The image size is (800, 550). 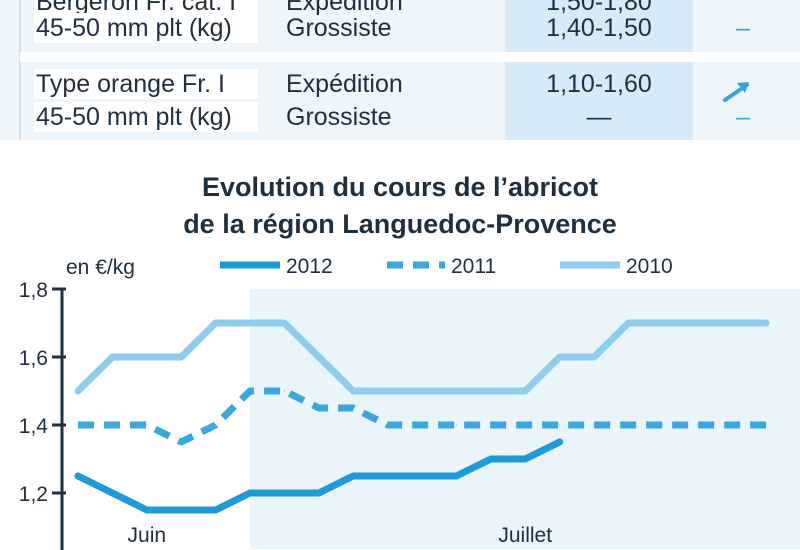 What do you see at coordinates (525, 535) in the screenshot?
I see `month-label: Juillet` at bounding box center [525, 535].